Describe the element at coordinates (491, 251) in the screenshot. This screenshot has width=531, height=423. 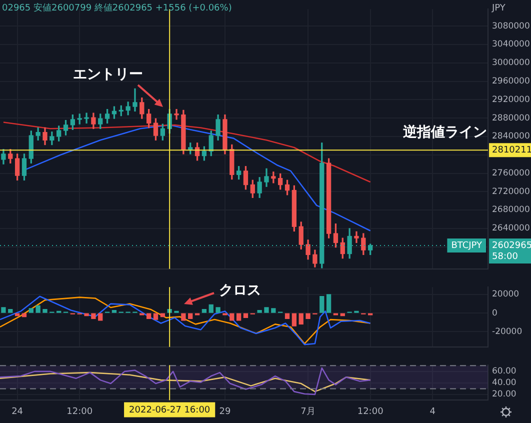
I see `ref-line-label: BTCJPY 2602965 58:00` at that location.